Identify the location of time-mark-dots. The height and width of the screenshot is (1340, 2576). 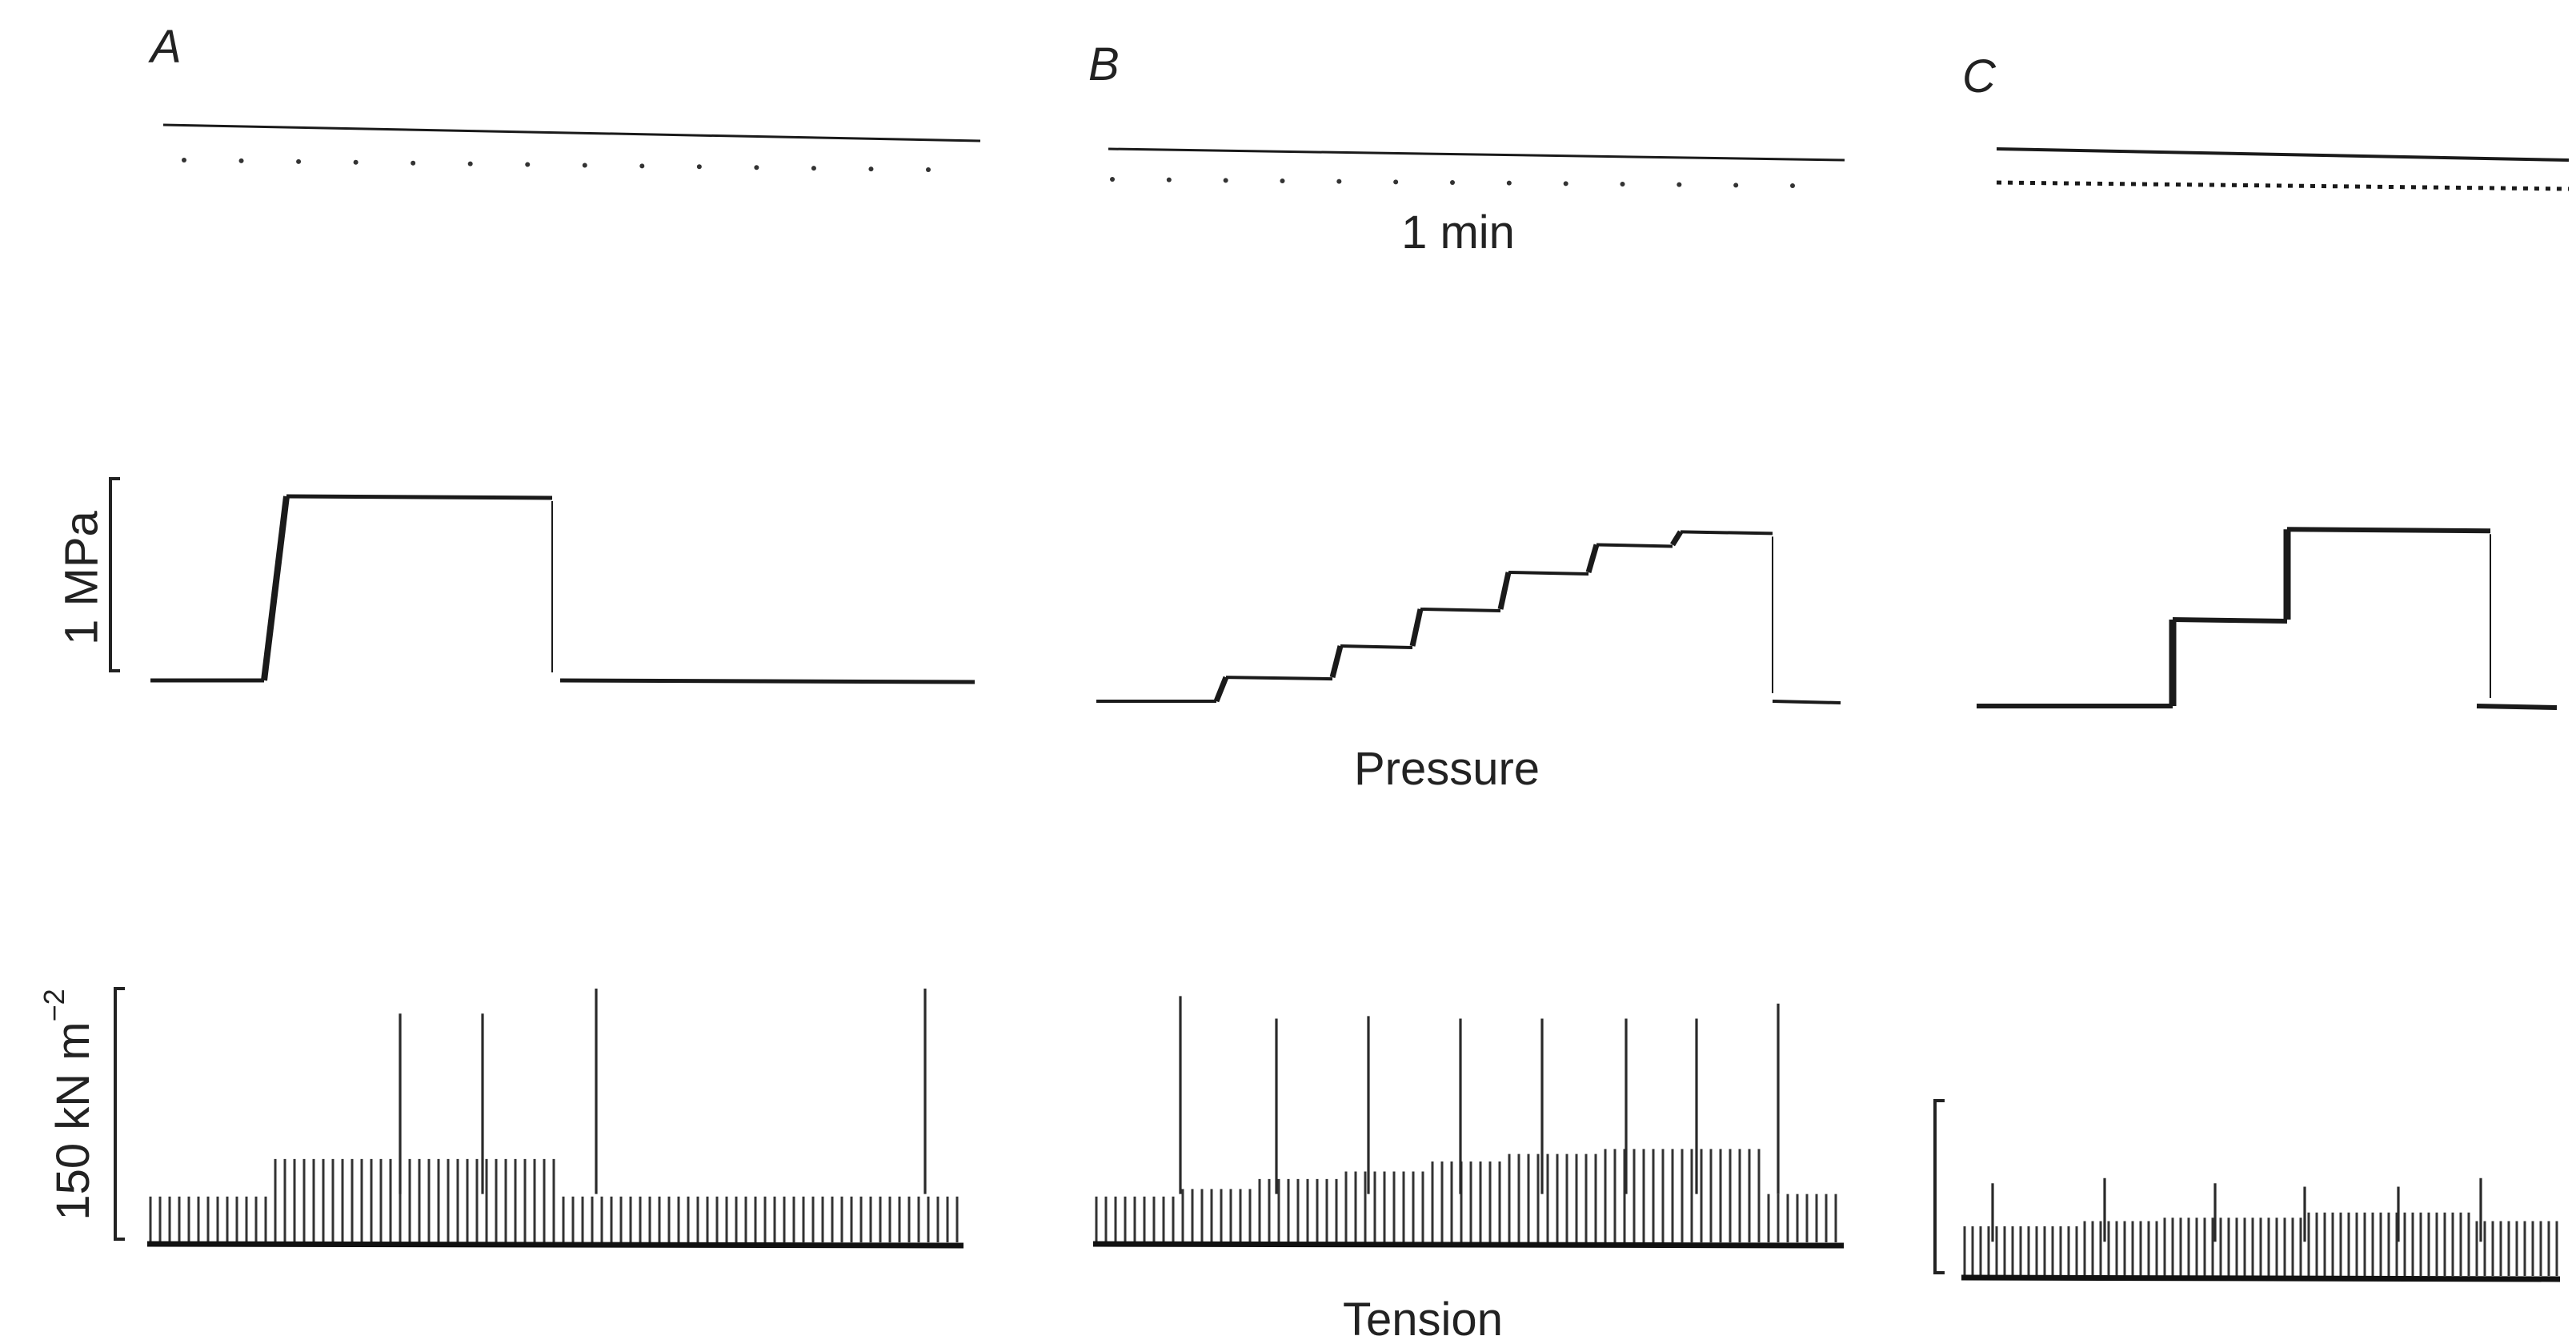
(2283, 186).